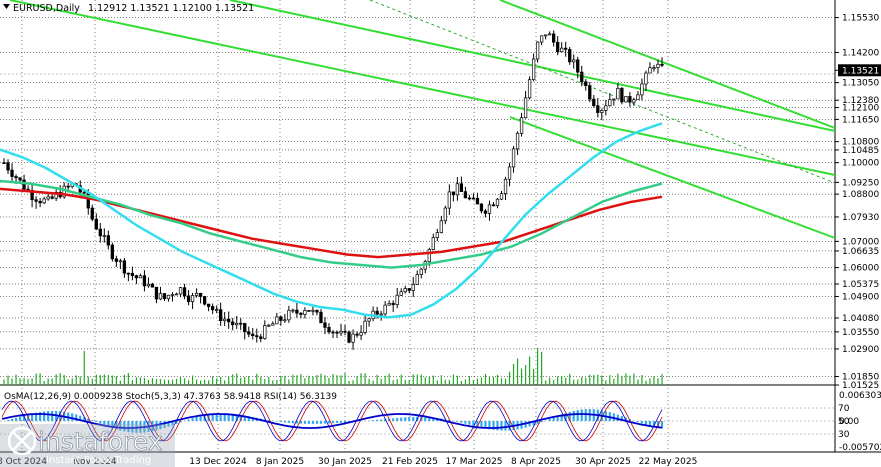 This screenshot has height=467, width=881. I want to click on price-tick-label: 1.10485, so click(860, 151).